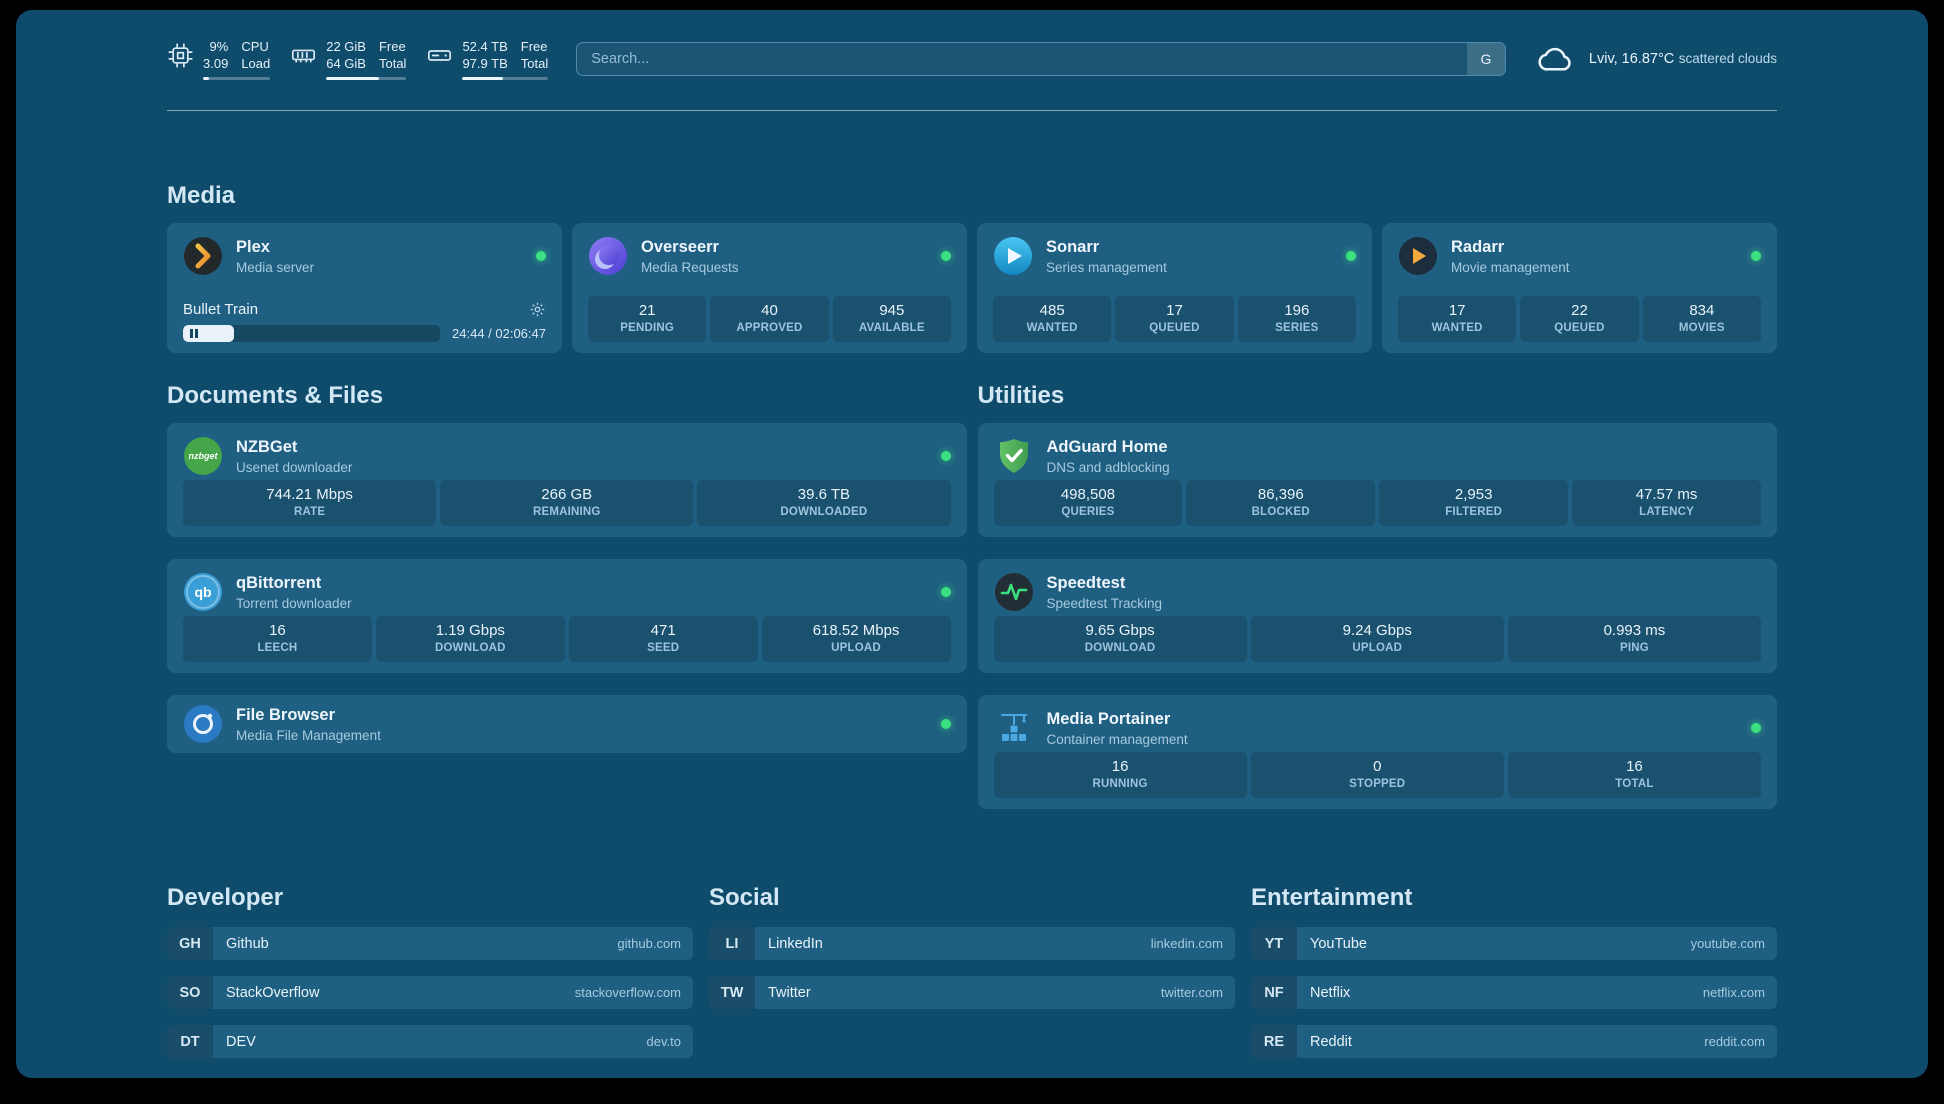  Describe the element at coordinates (534, 46) in the screenshot. I see `disk-free-label: Free` at that location.